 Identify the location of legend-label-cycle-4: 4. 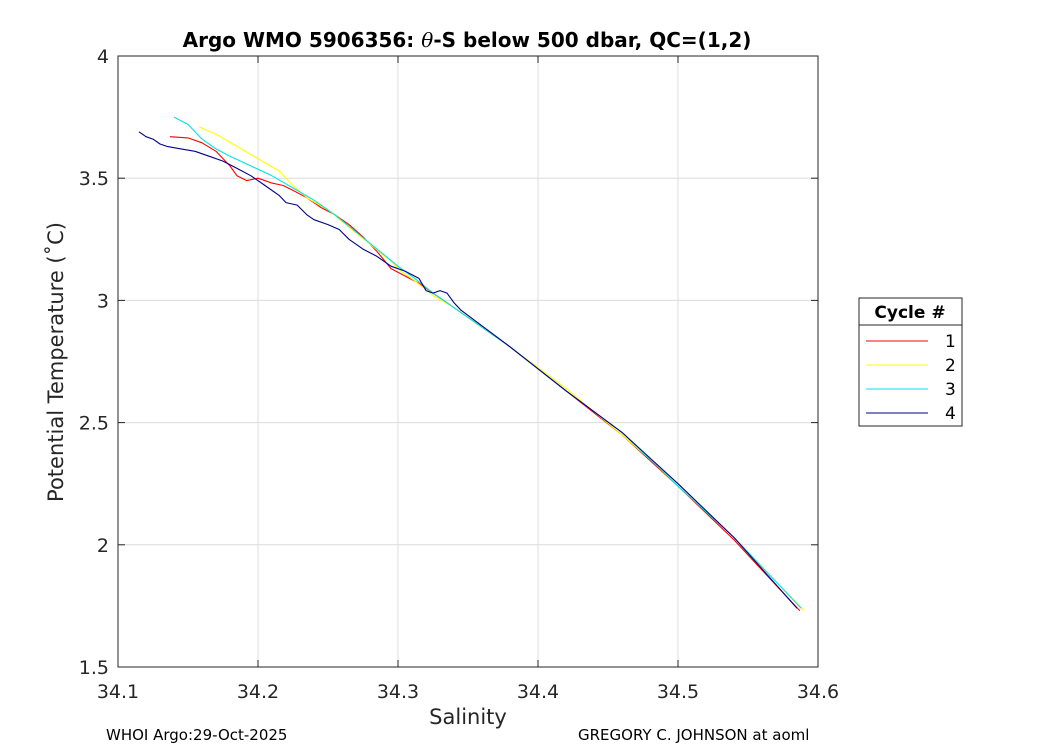
(950, 414).